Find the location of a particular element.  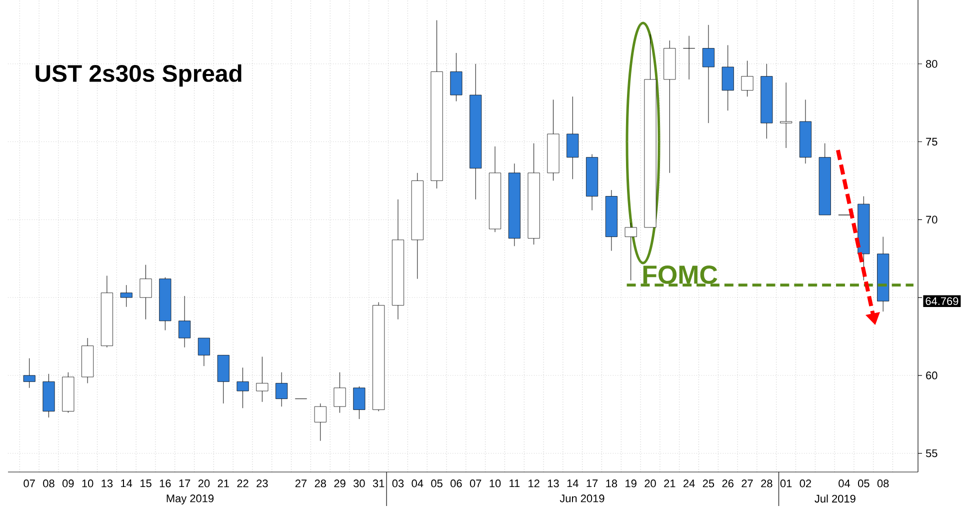

x-tick-label: 03 is located at coordinates (398, 484).